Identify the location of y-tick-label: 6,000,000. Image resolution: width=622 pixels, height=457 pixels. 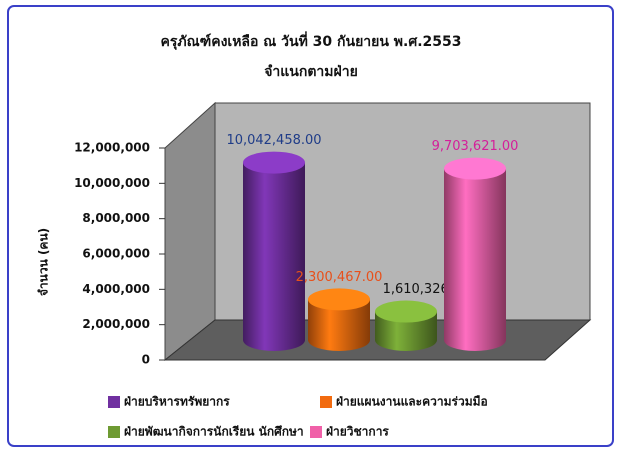
(116, 254).